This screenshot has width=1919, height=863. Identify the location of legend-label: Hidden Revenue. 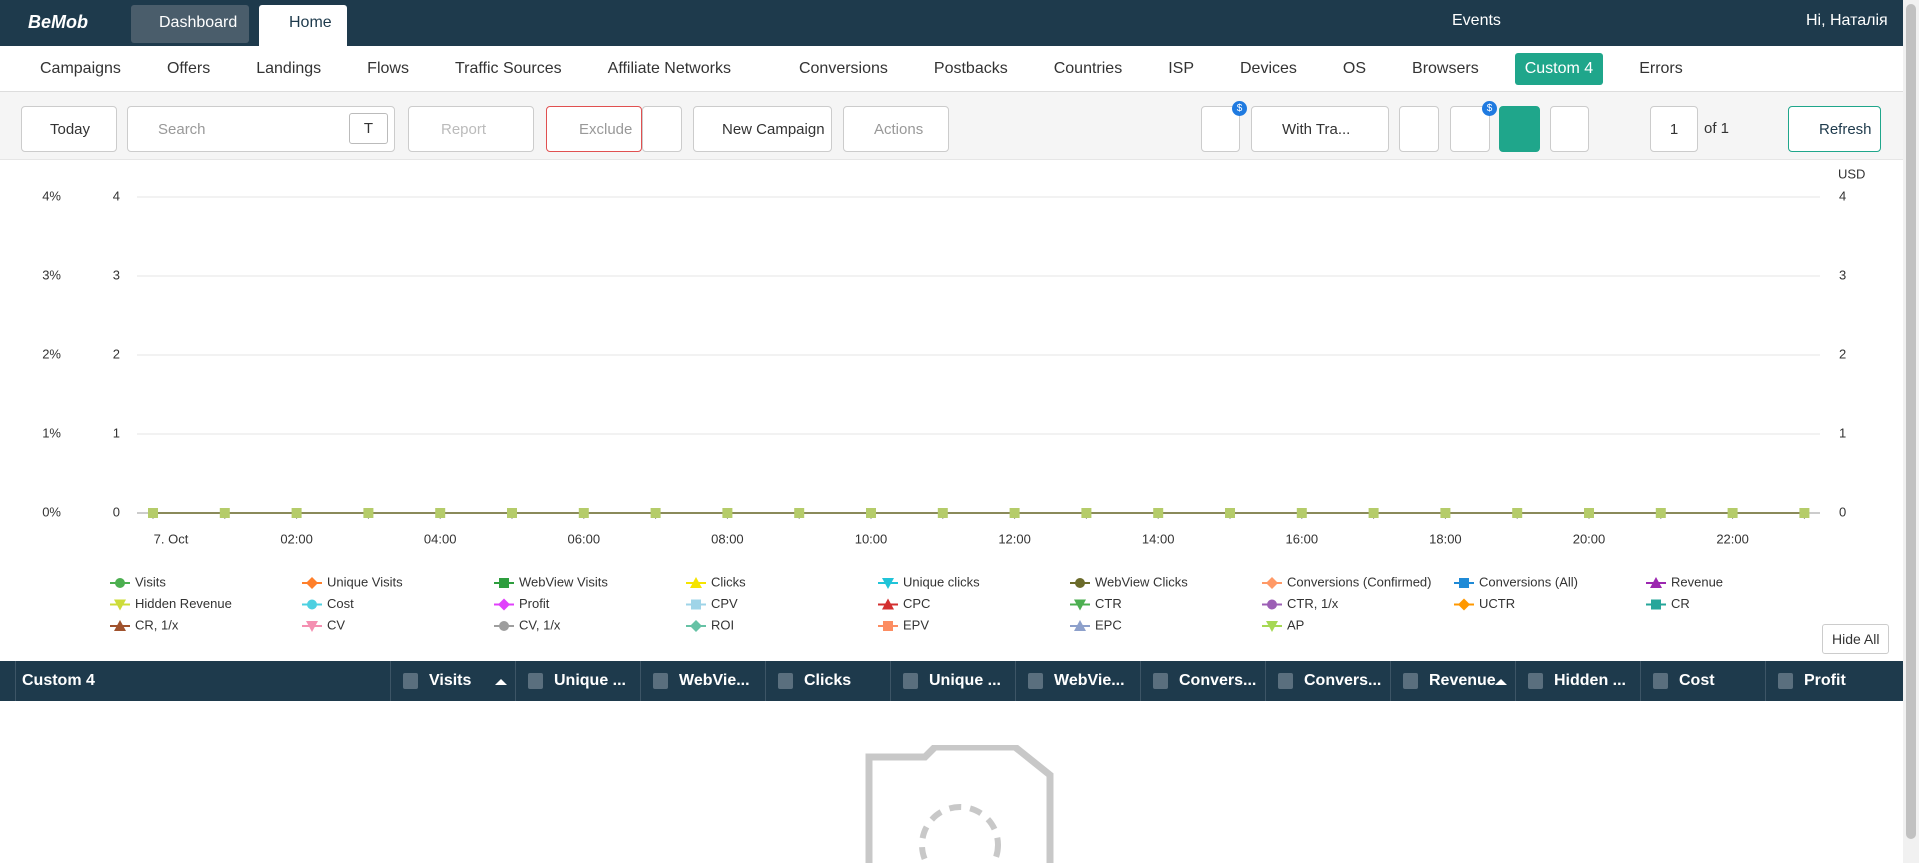
(183, 603).